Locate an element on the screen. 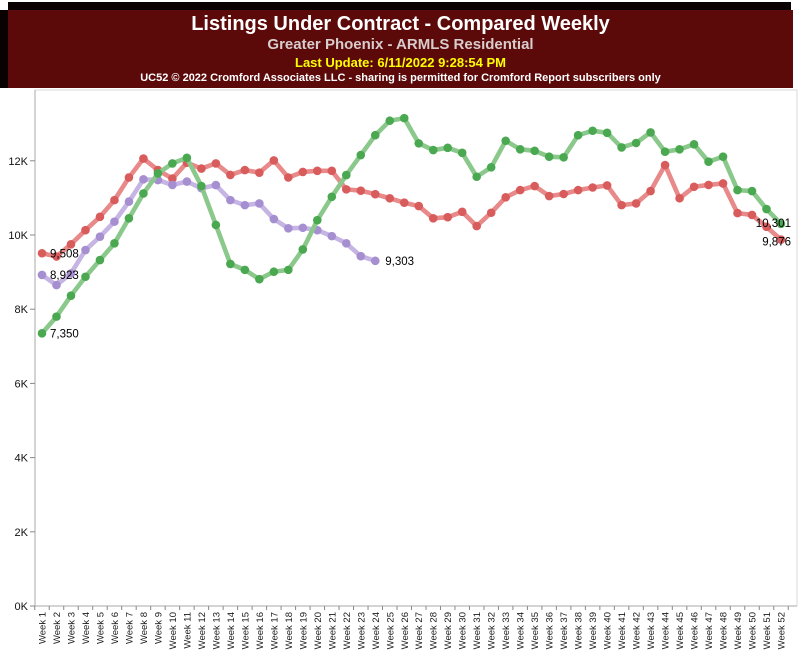 The image size is (804, 660). last-update-text: Last Update: 6/11/2022 9:28:54 PM is located at coordinates (400, 62).